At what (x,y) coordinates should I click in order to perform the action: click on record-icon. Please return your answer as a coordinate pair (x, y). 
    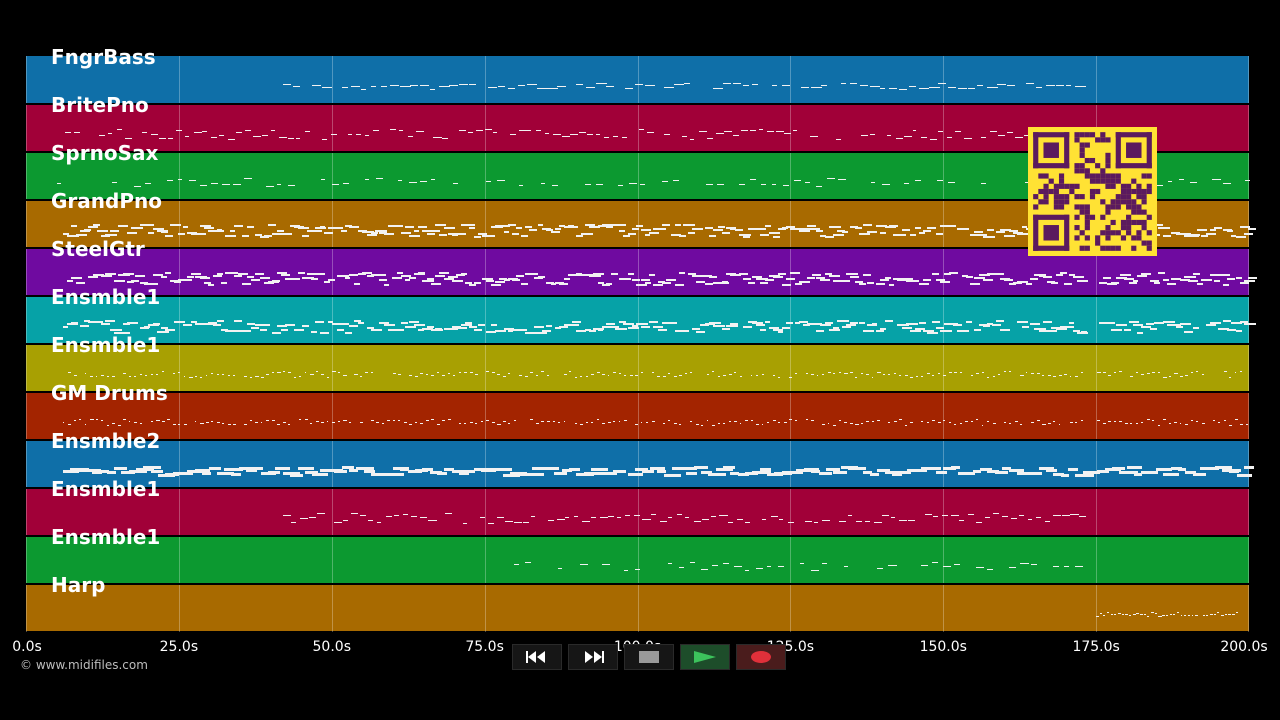
    Looking at the image, I should click on (761, 657).